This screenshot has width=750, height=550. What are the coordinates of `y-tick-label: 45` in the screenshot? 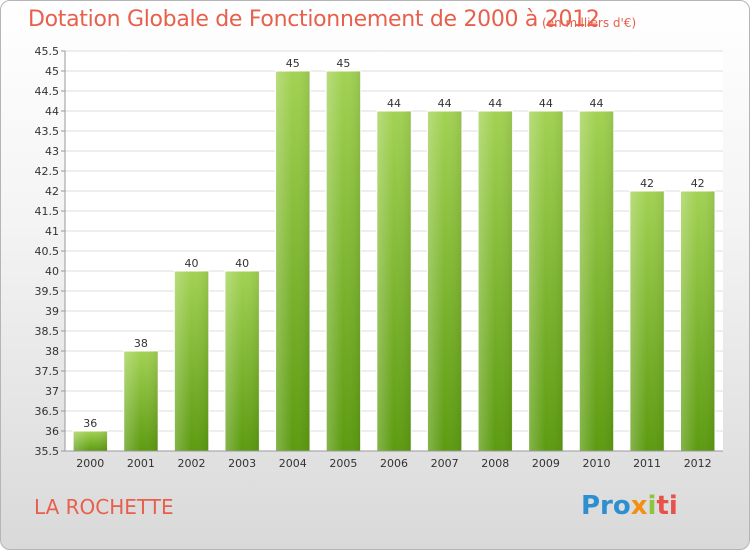 It's located at (52, 71).